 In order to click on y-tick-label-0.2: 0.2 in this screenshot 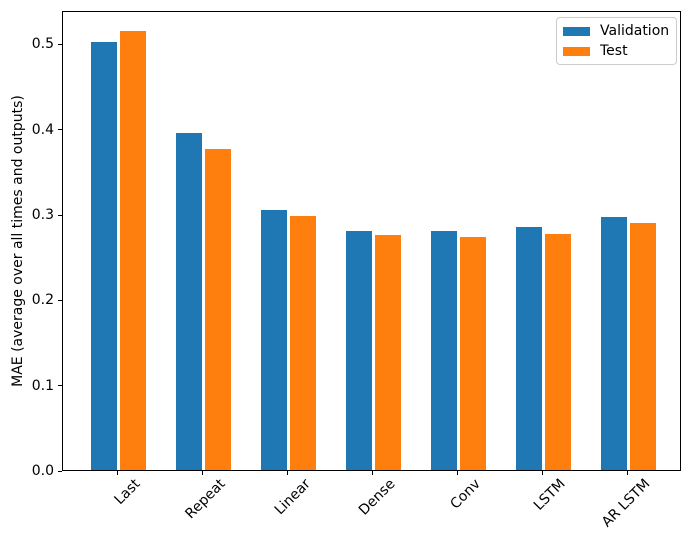, I will do `click(42, 300)`.